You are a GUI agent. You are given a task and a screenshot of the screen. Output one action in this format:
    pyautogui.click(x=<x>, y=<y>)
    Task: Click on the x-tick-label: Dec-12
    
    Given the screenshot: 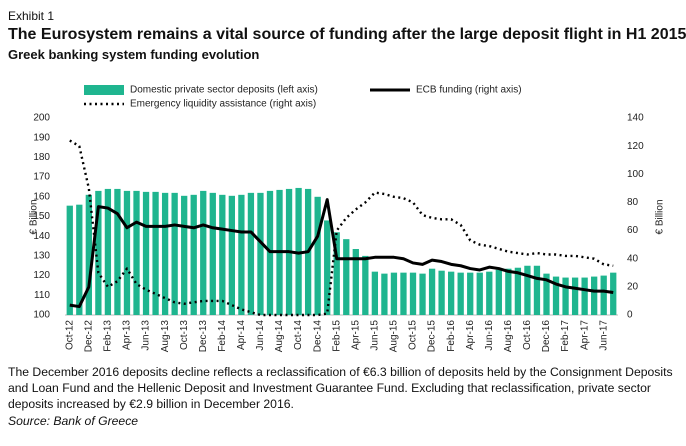 What is the action you would take?
    pyautogui.click(x=88, y=336)
    